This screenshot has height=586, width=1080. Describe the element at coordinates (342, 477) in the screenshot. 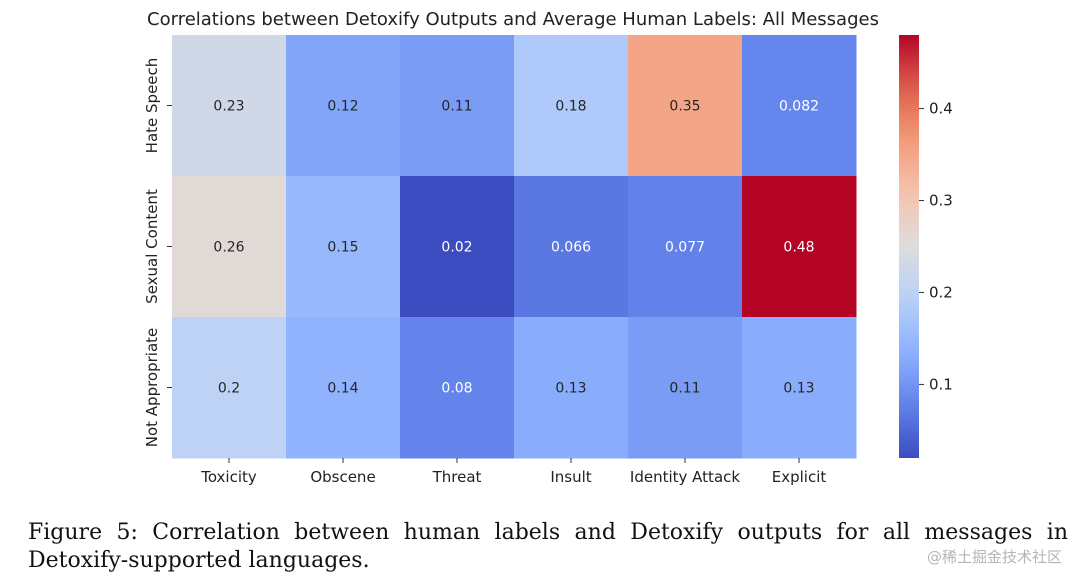

I see `x-tick-label: Obscene` at that location.